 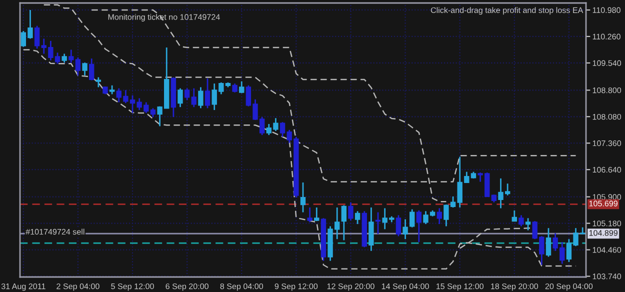 I want to click on y-tick-label: 104.460, so click(x=607, y=250).